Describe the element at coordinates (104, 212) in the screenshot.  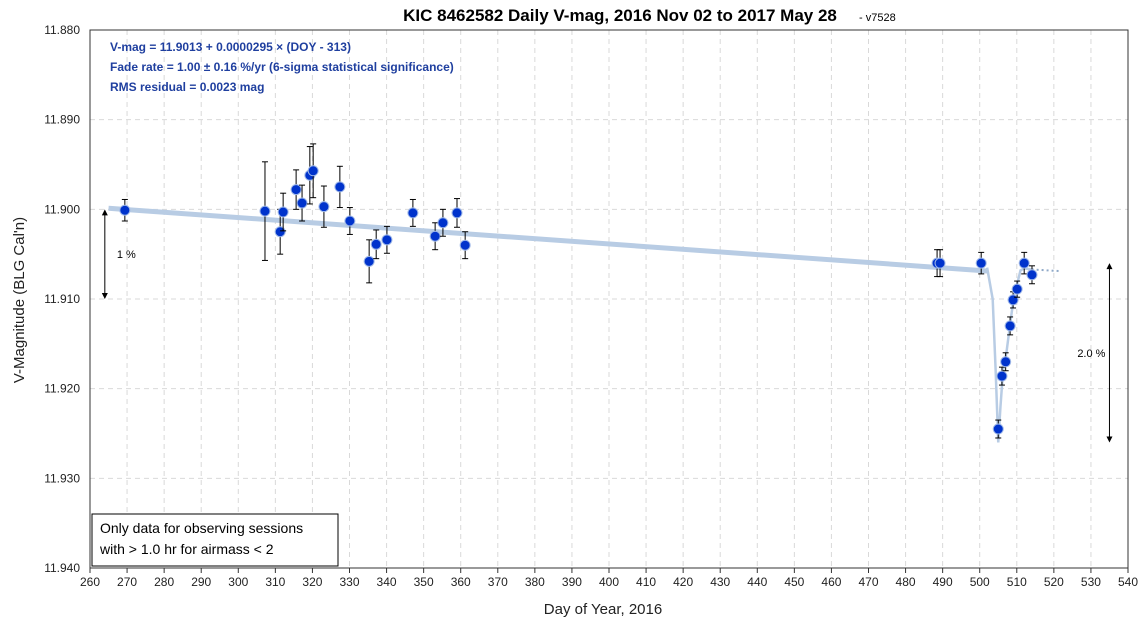
I see `arrow-1pct-arrowhead-up-icon` at that location.